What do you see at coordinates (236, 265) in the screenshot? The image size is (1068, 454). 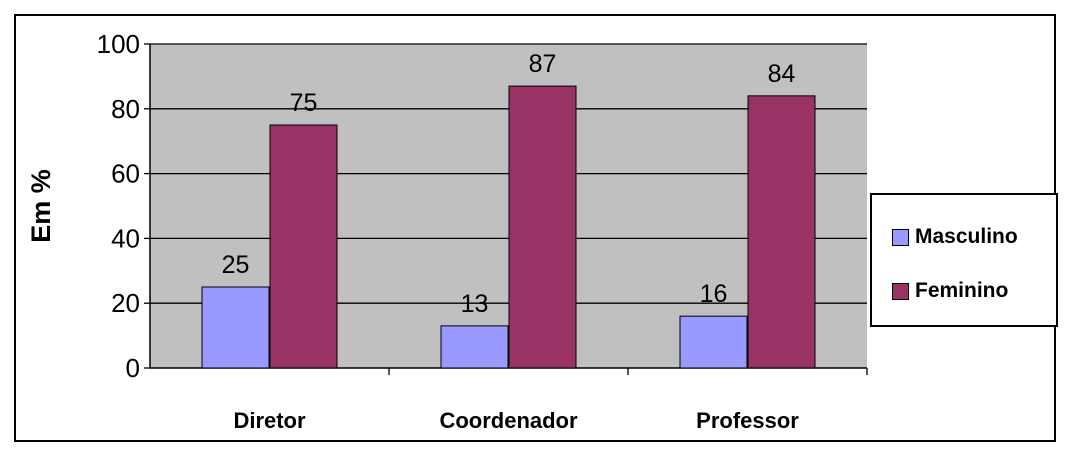 I see `data-label: 25` at bounding box center [236, 265].